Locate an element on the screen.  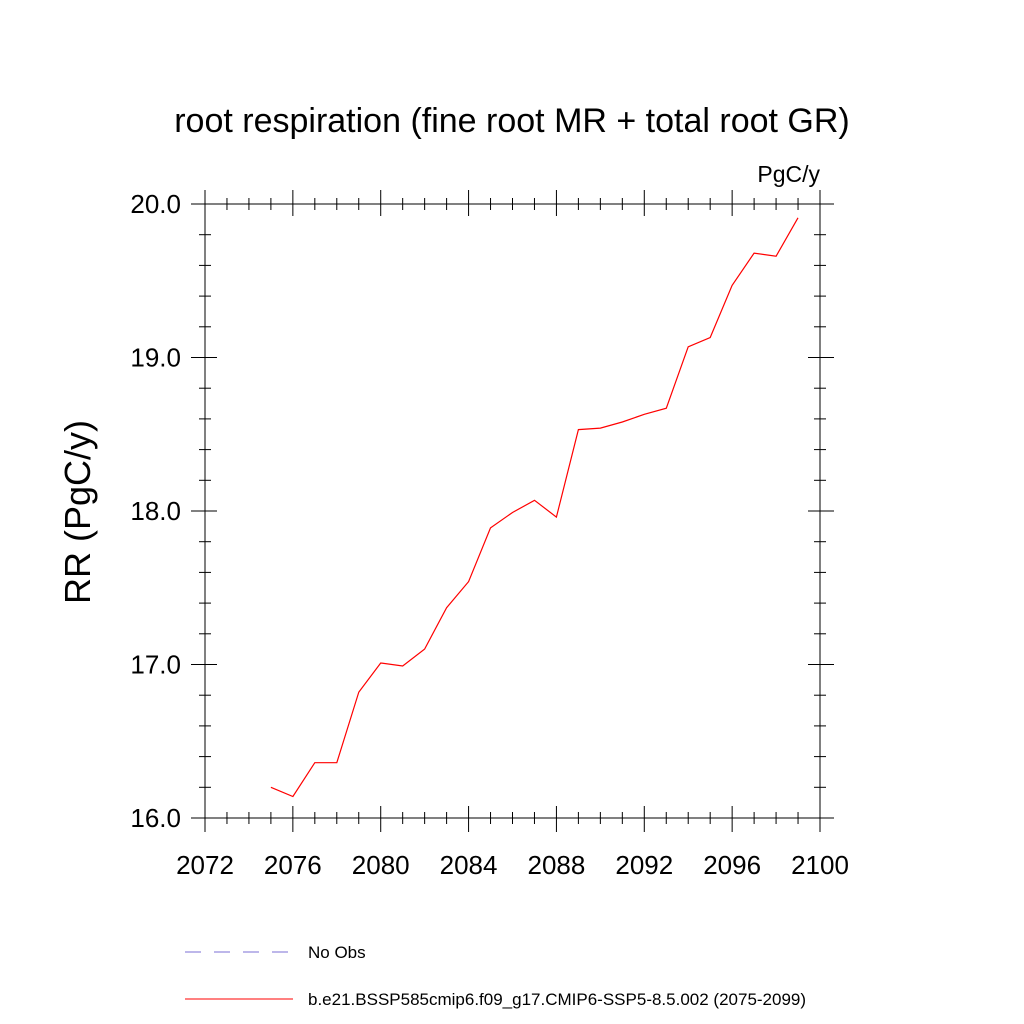
x-tick-label: 2084 is located at coordinates (469, 865).